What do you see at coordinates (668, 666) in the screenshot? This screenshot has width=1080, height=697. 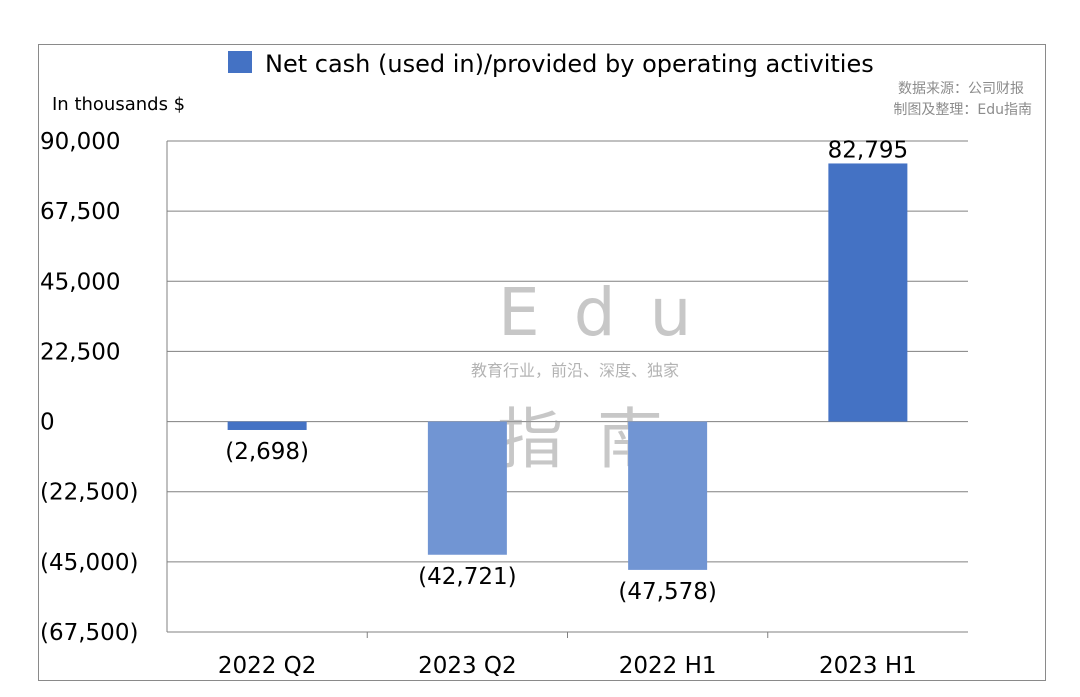 I see `x-category-label: 2022 H1` at bounding box center [668, 666].